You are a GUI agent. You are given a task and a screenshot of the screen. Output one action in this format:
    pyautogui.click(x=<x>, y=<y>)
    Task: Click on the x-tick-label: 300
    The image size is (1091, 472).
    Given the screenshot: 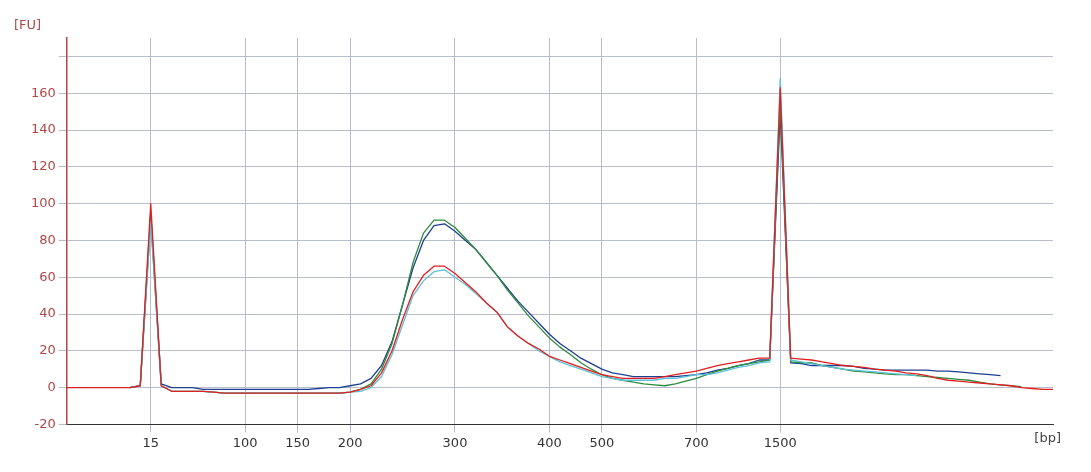 What is the action you would take?
    pyautogui.click(x=455, y=442)
    